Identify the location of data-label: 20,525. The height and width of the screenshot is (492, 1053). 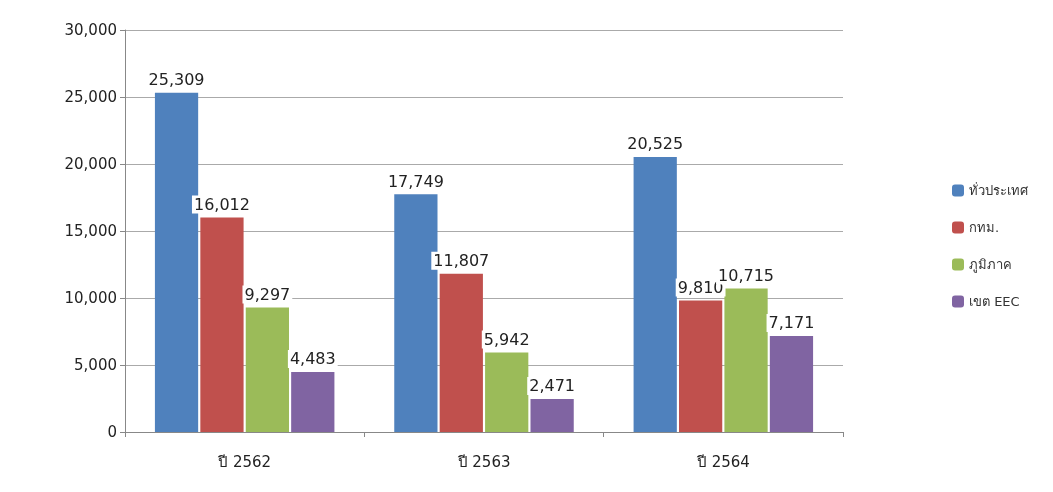
(655, 144).